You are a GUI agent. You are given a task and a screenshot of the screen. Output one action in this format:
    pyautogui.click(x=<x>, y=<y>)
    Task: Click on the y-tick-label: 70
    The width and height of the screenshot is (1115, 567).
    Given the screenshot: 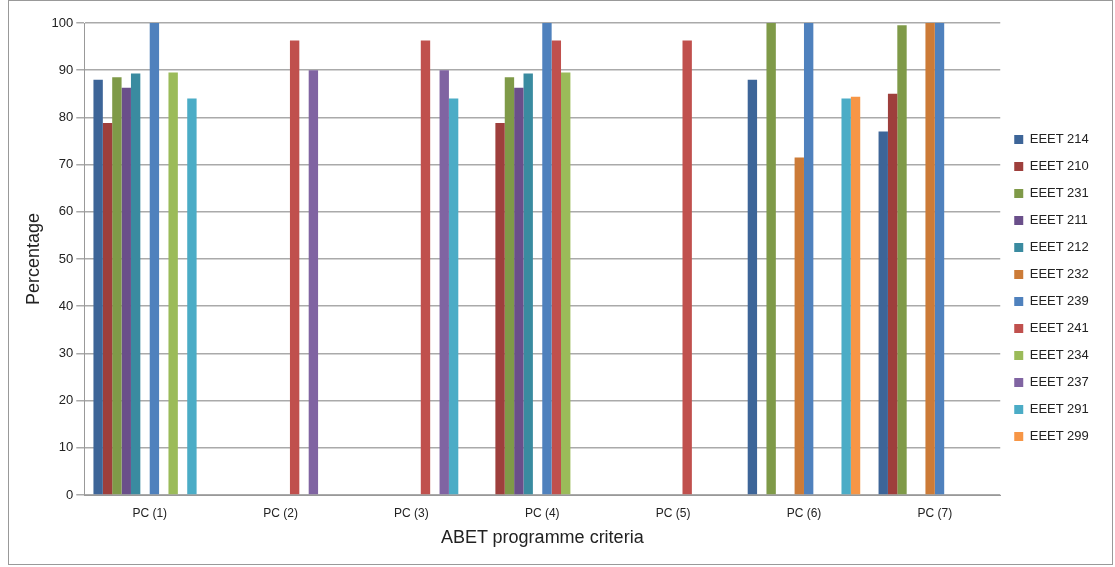 What is the action you would take?
    pyautogui.click(x=66, y=164)
    